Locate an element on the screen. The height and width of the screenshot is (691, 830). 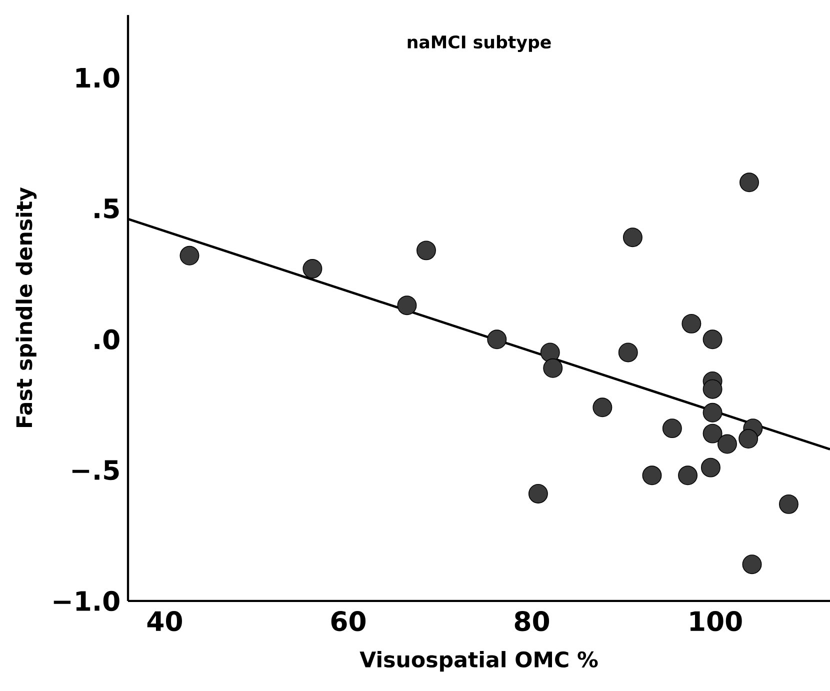
x-tick-label: 40 is located at coordinates (164, 621).